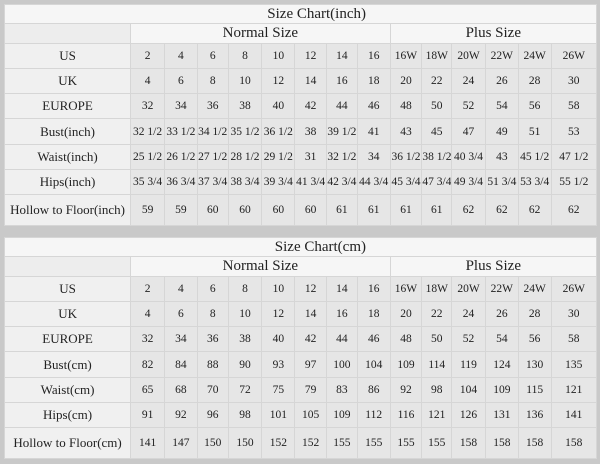 This screenshot has width=600, height=464. Describe the element at coordinates (147, 389) in the screenshot. I see `table-cell: 65` at that location.